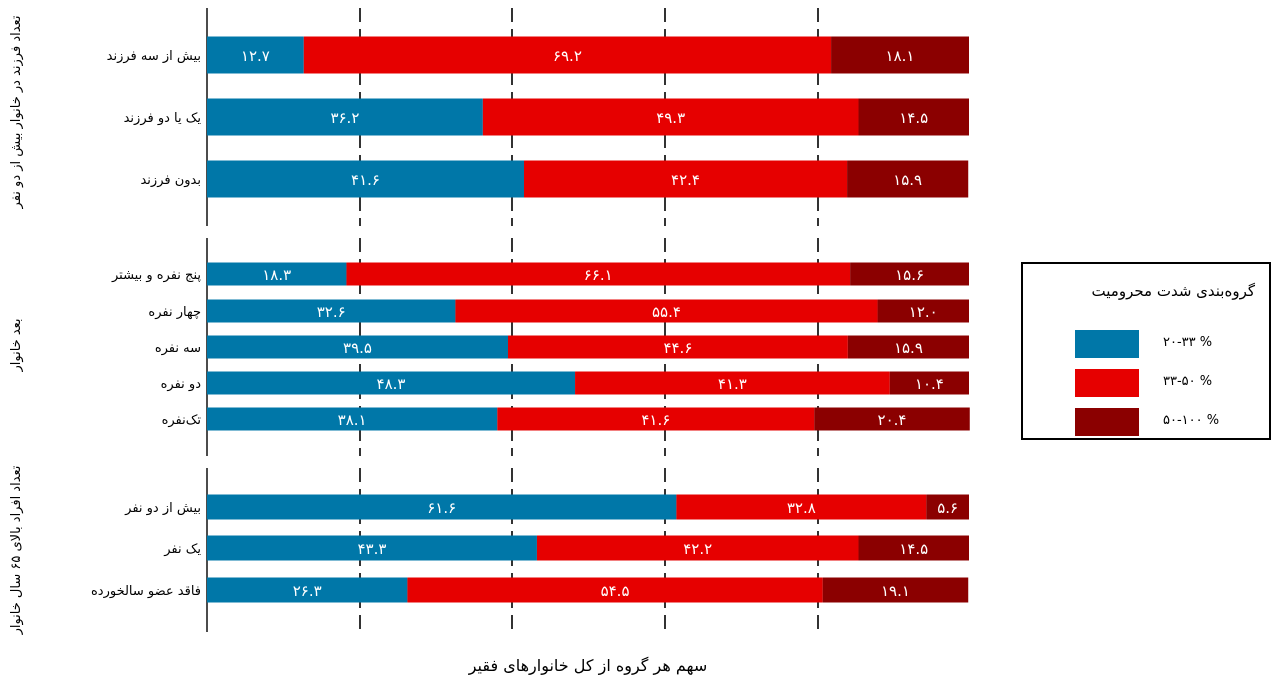  What do you see at coordinates (146, 591) in the screenshot?
I see `category-label: فاقد عضو سالخورده` at bounding box center [146, 591].